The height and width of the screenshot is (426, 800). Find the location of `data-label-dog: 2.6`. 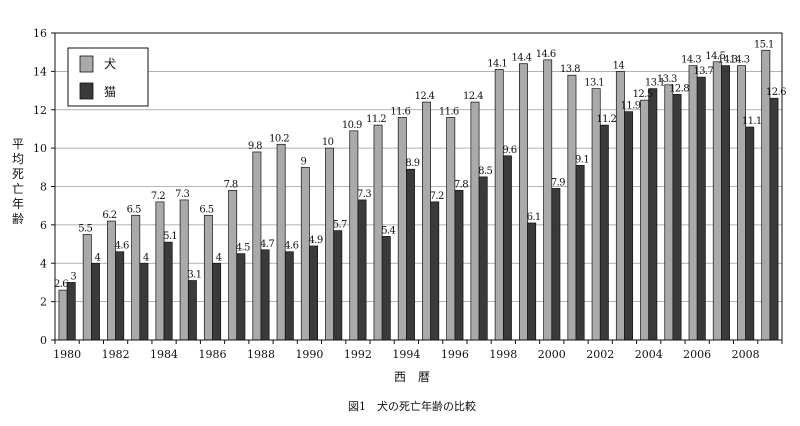

data-label-dog: 2.6 is located at coordinates (61, 284).